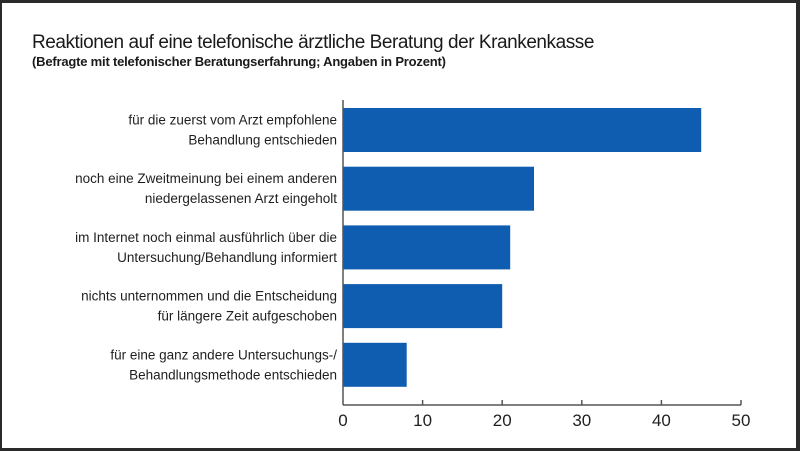 The image size is (800, 451). Describe the element at coordinates (661, 420) in the screenshot. I see `x-tick-label: 40` at that location.